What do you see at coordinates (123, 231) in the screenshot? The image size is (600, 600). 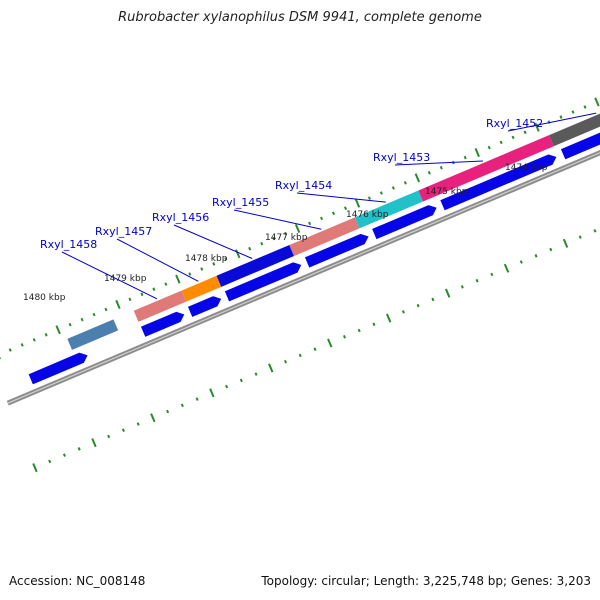 I see `gene-label: Rxyl_1457` at bounding box center [123, 231].